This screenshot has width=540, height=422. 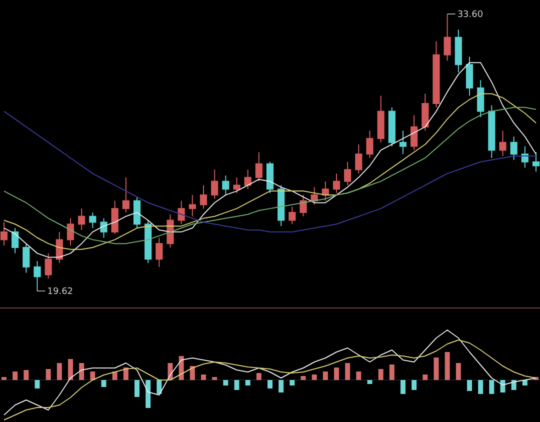 What do you see at coordinates (470, 15) in the screenshot?
I see `annotation: 33.60` at bounding box center [470, 15].